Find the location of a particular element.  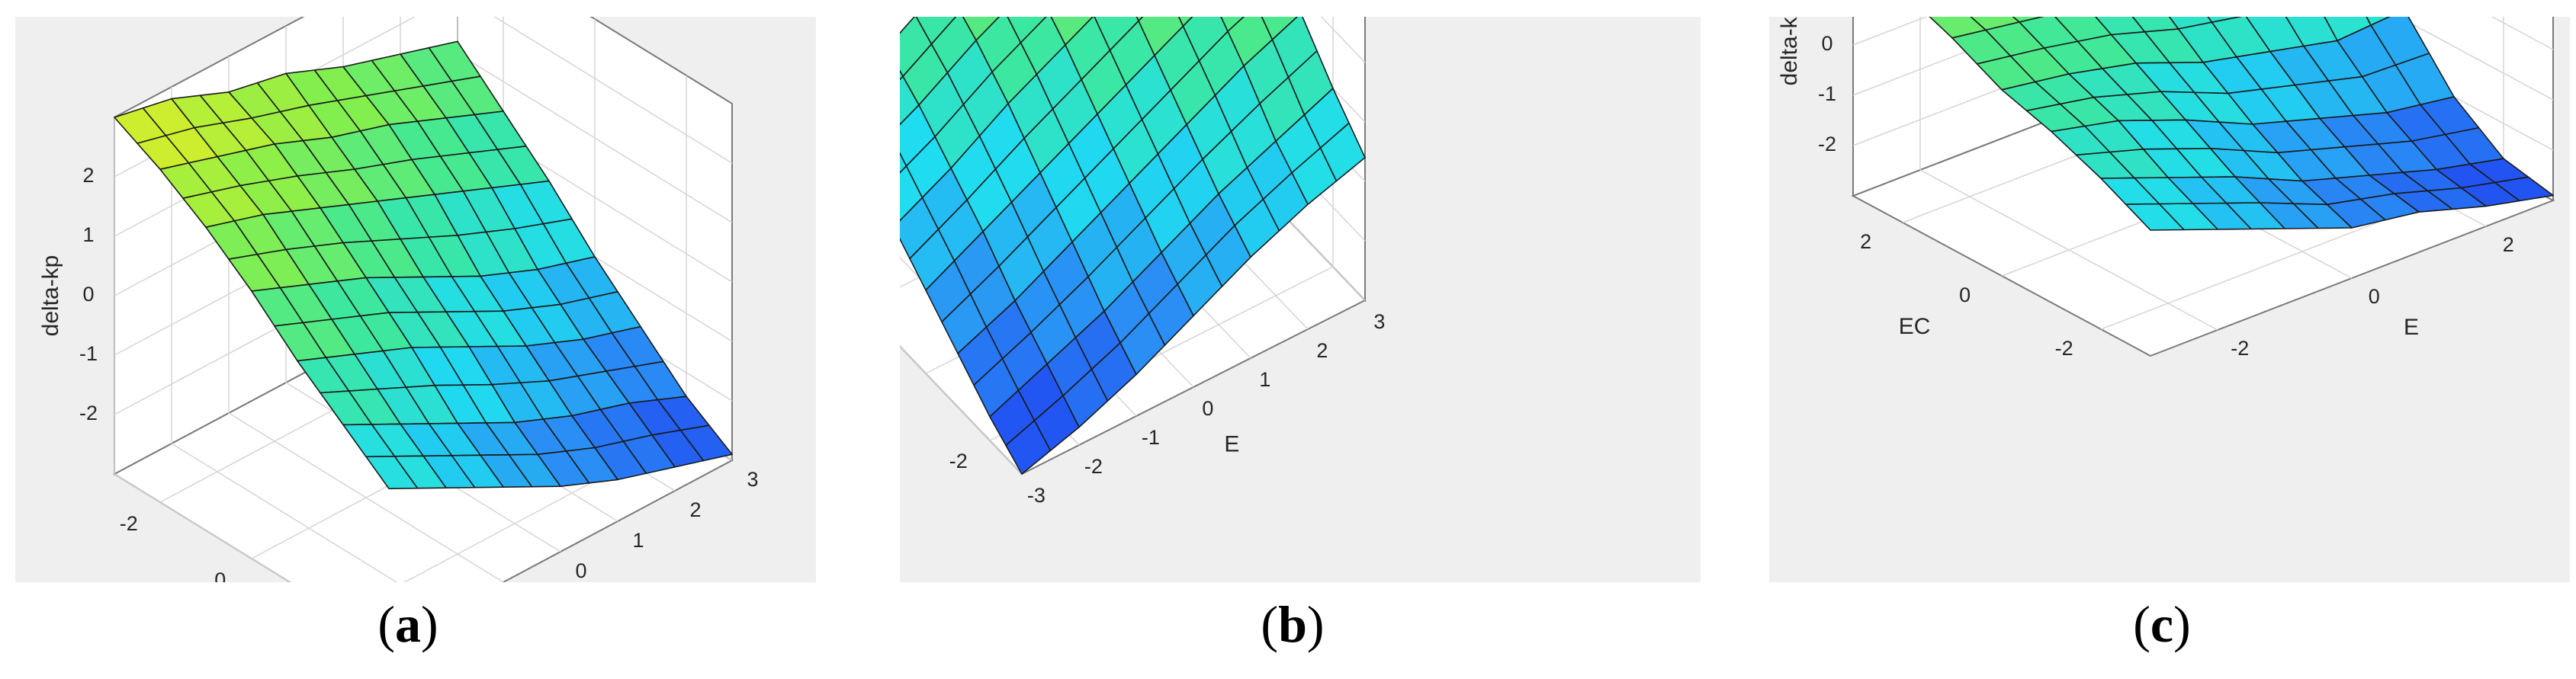

z-axis-label: delta-kp is located at coordinates (50, 296).